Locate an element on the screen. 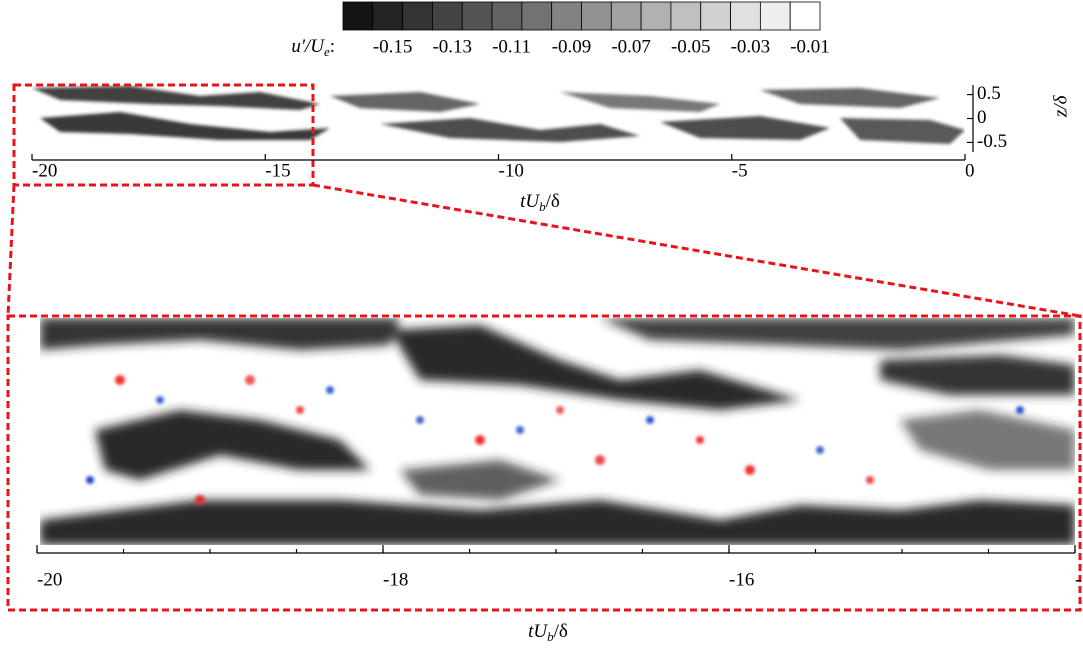  colorbar-label-main: u'/U is located at coordinates (308, 46).